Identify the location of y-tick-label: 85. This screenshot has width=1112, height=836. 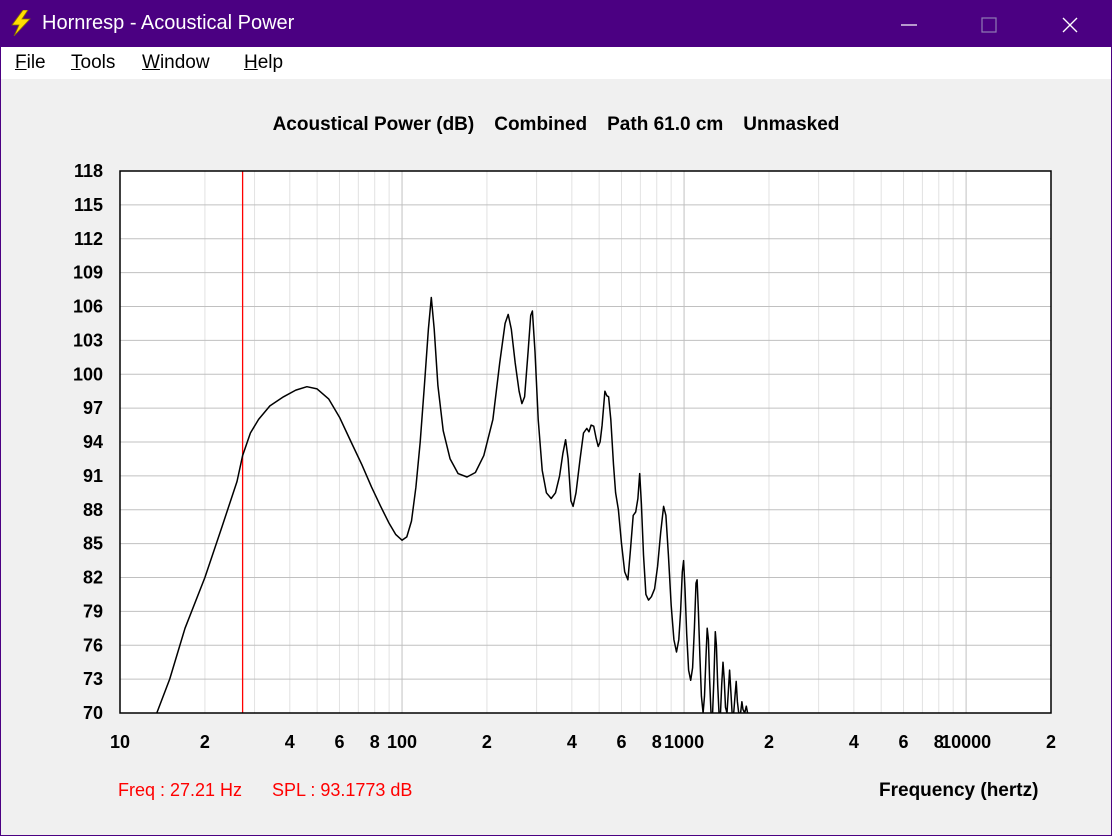
(93, 544).